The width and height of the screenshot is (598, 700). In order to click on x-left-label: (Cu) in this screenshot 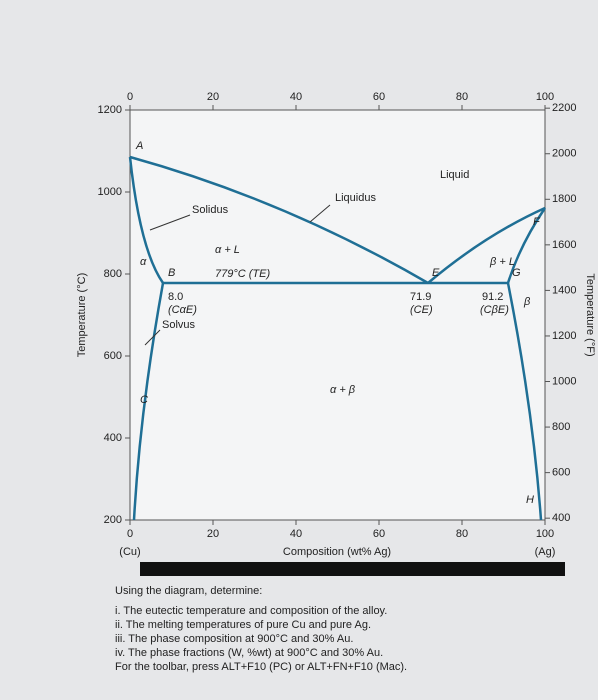, I will do `click(129, 552)`.